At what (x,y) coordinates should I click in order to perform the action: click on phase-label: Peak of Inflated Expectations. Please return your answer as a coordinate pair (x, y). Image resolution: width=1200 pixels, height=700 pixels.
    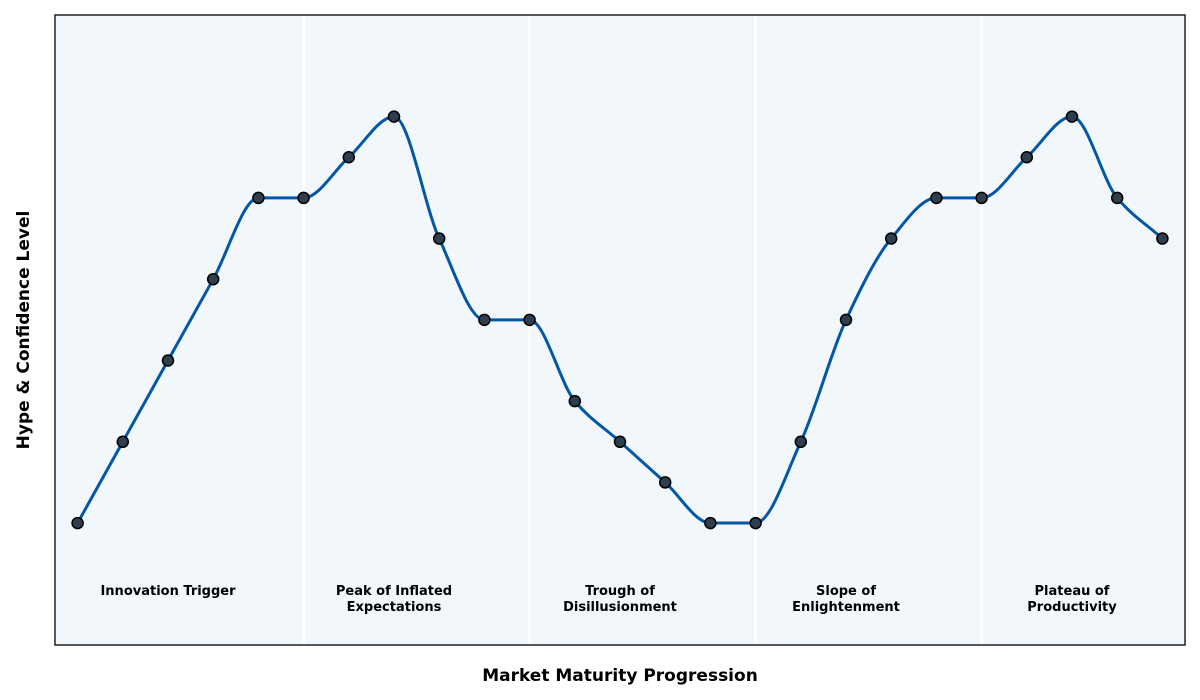
    Looking at the image, I should click on (394, 599).